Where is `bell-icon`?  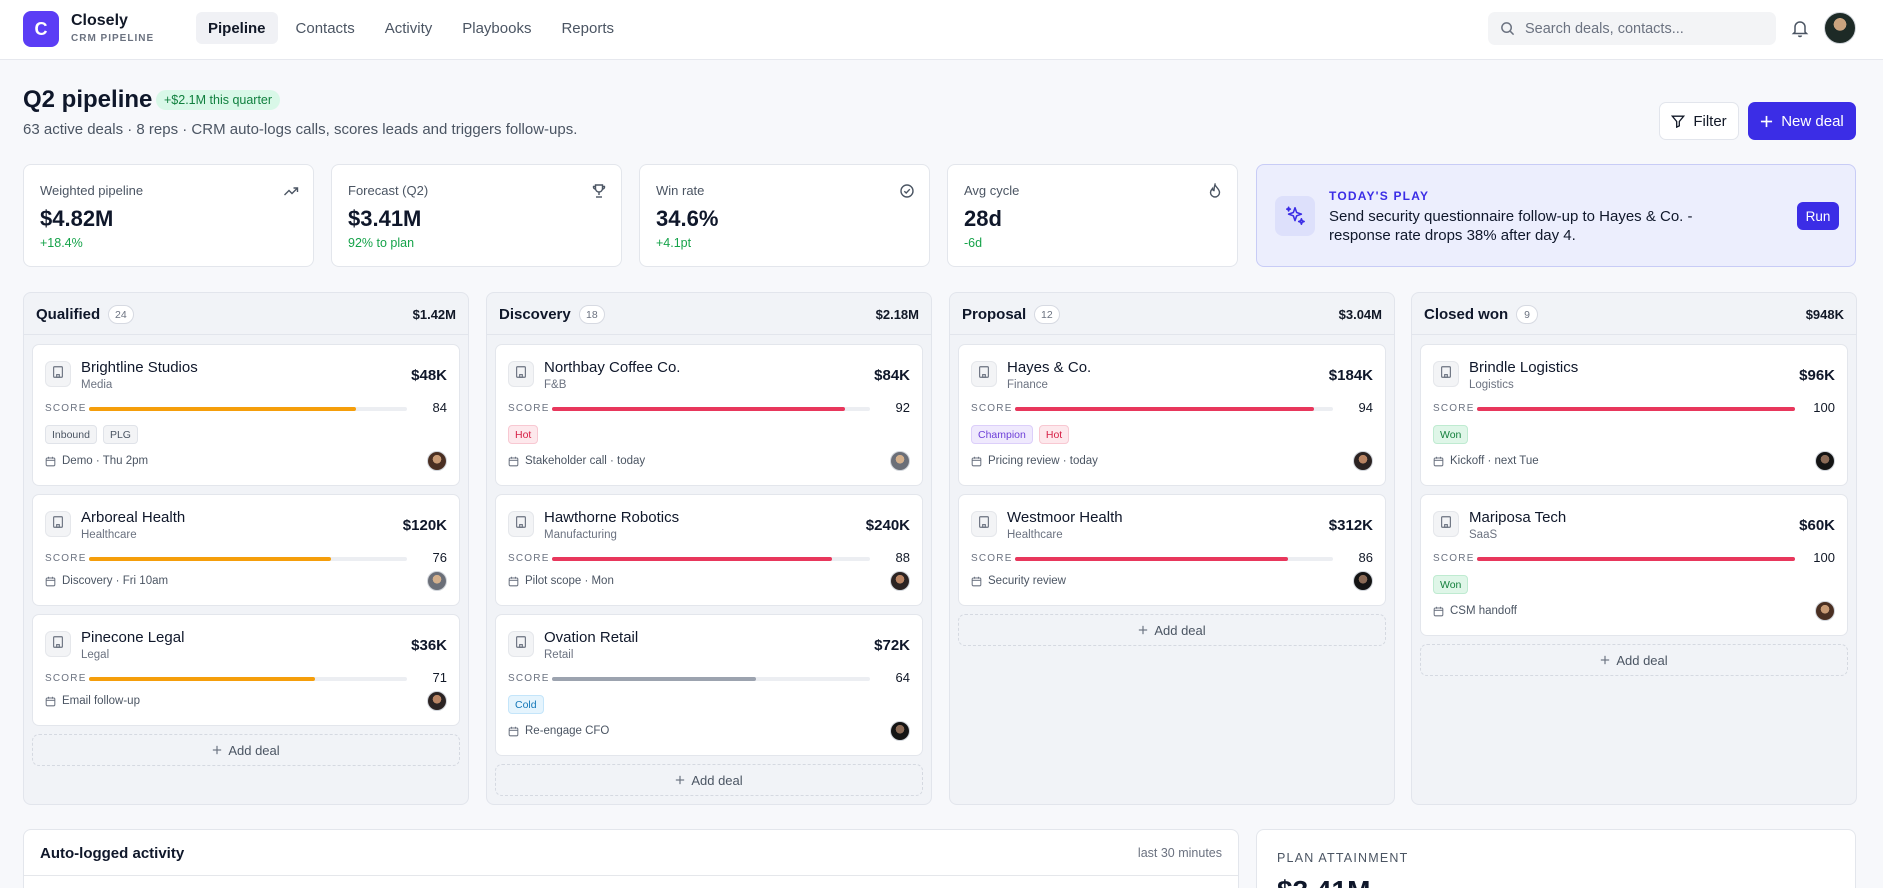 bell-icon is located at coordinates (1800, 28).